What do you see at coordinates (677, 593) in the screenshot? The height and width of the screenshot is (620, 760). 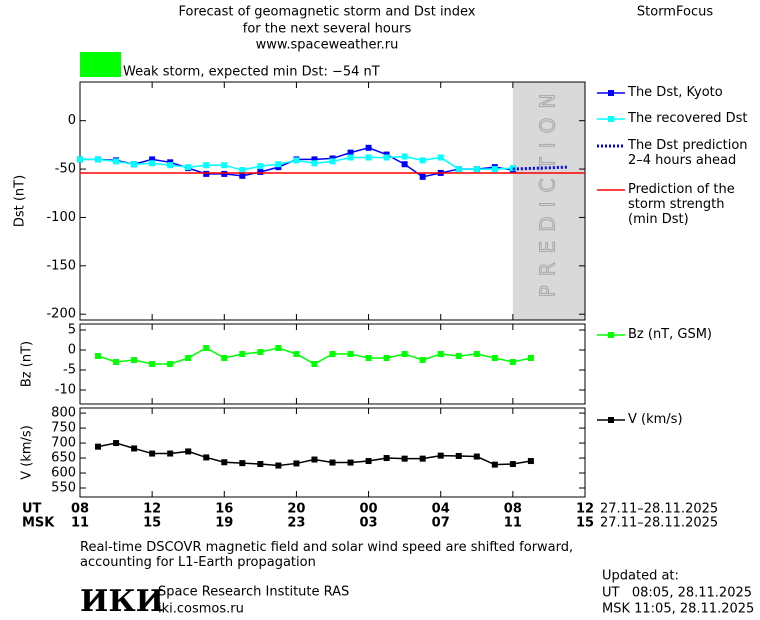 I see `updated-ut: UT 08:05, 28.11.2025` at bounding box center [677, 593].